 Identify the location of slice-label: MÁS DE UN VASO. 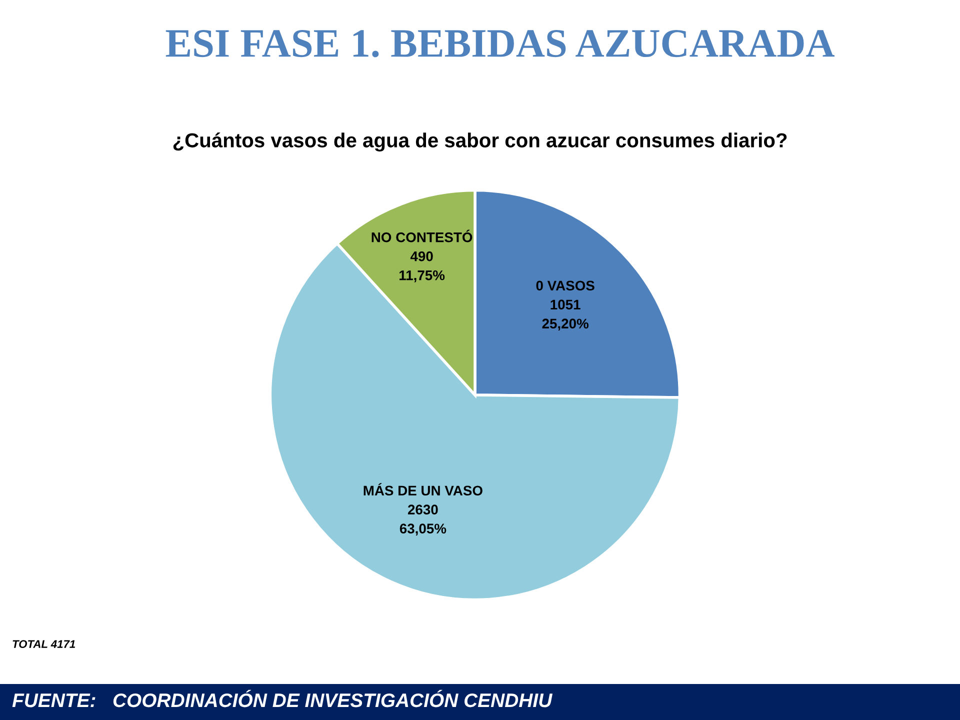
(423, 489).